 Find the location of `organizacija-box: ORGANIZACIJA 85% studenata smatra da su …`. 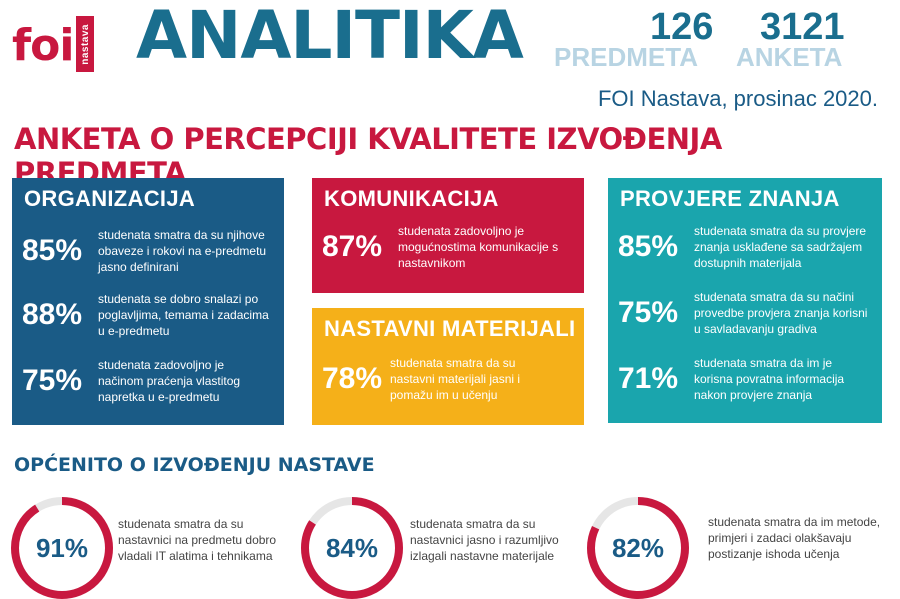

organizacija-box: ORGANIZACIJA 85% studenata smatra da su … is located at coordinates (148, 301).